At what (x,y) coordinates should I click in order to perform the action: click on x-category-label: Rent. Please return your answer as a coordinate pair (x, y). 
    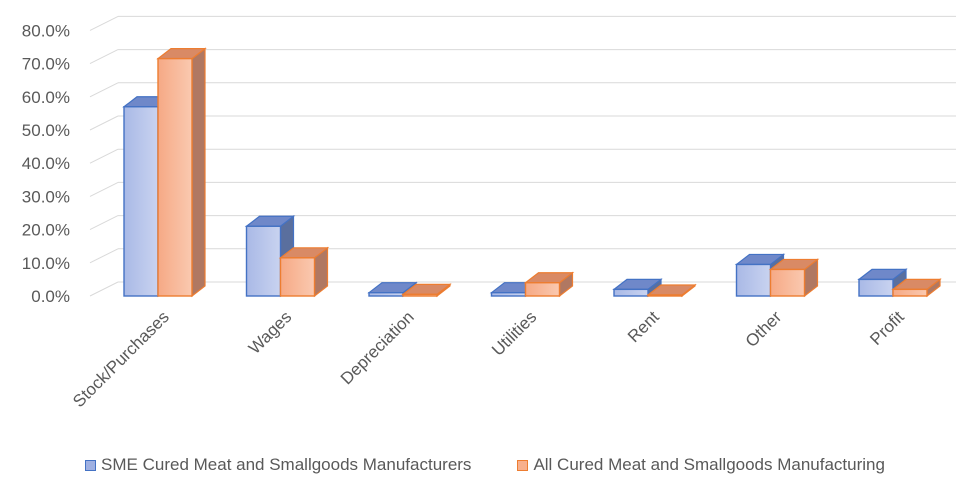
    Looking at the image, I should click on (643, 326).